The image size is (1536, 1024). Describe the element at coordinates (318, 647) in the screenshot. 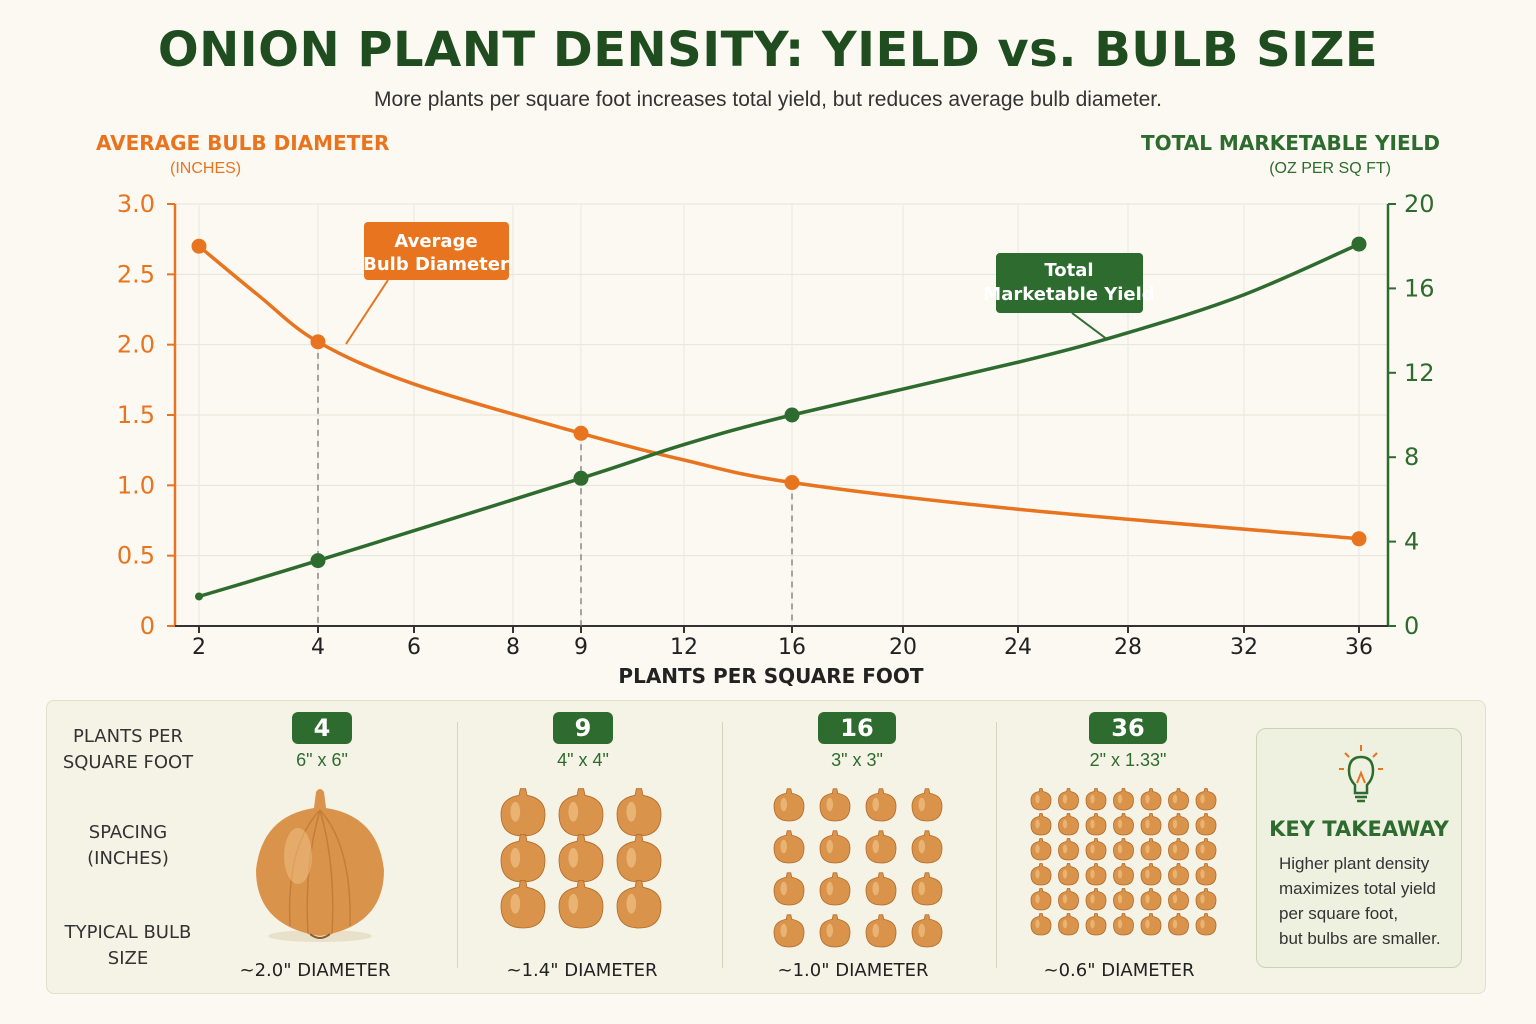

I see `x-tick-label: 4` at that location.